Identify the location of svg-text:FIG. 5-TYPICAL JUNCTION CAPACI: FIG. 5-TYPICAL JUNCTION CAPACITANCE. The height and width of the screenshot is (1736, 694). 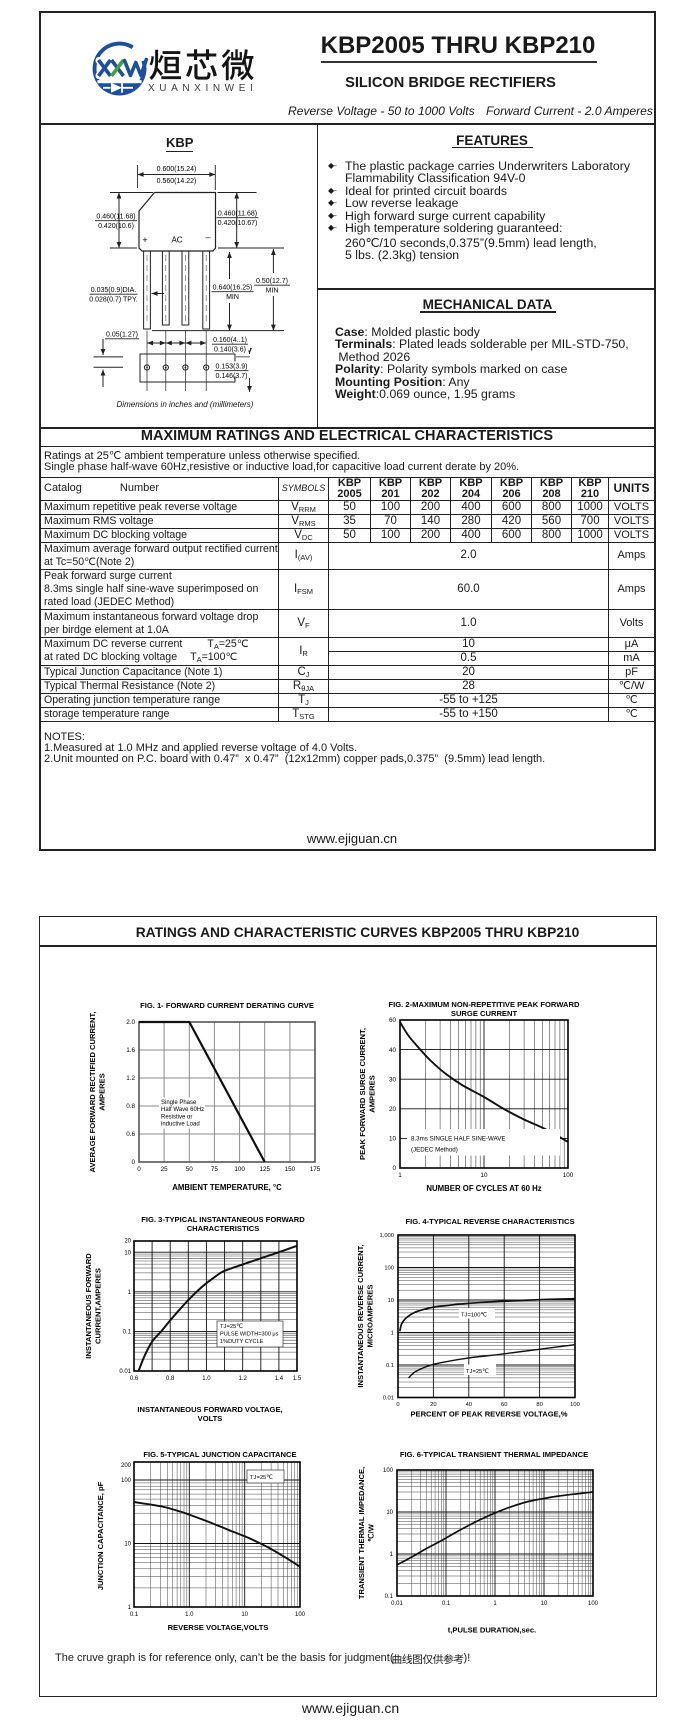
(219, 1454).